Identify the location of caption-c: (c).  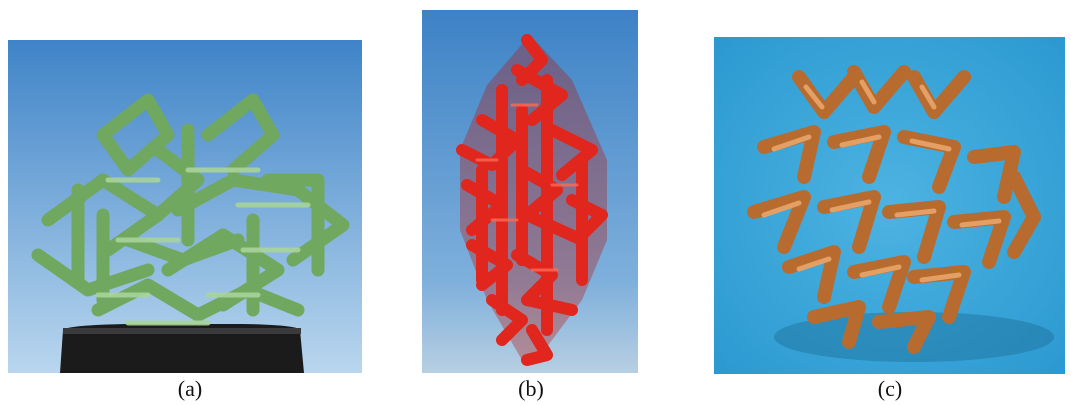
(890, 388).